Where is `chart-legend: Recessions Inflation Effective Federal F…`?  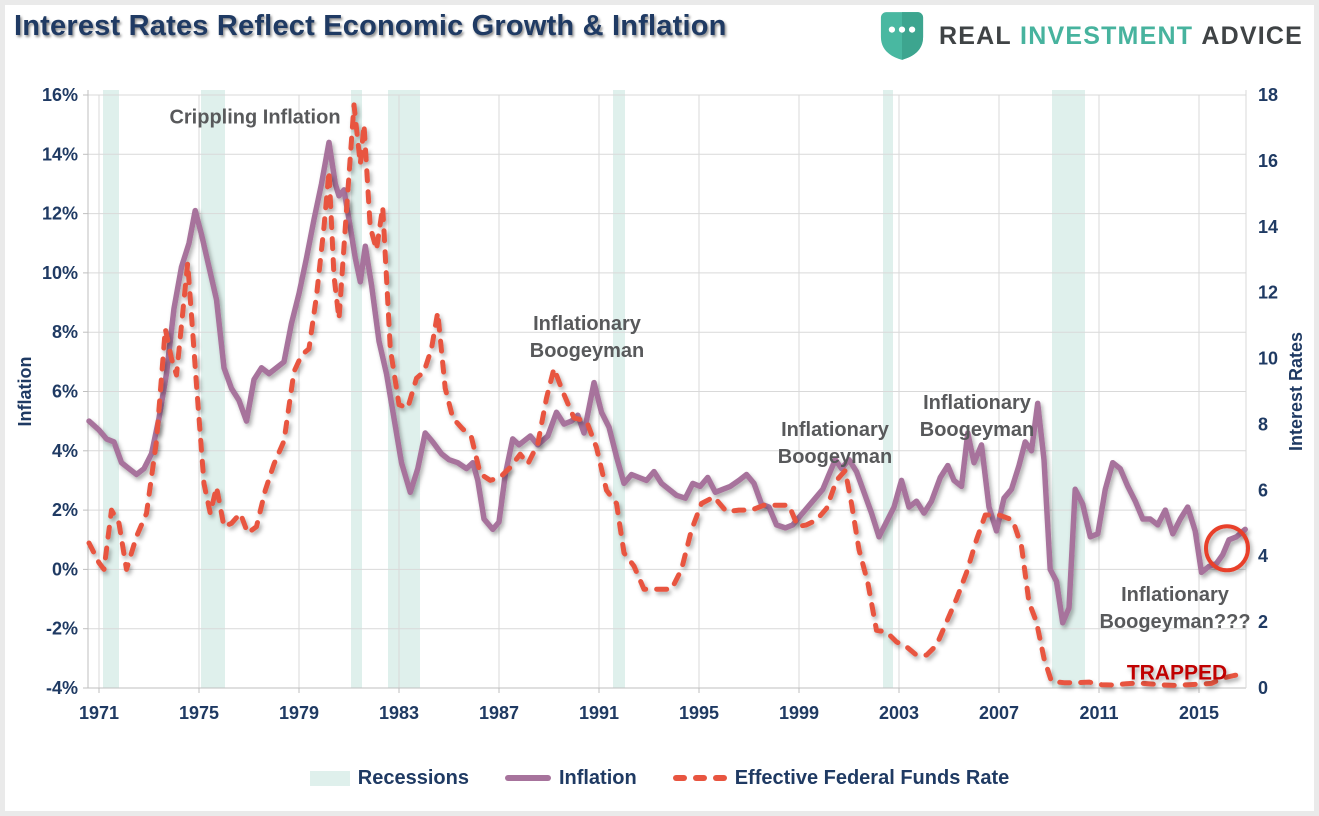
chart-legend: Recessions Inflation Effective Federal F… is located at coordinates (659, 778).